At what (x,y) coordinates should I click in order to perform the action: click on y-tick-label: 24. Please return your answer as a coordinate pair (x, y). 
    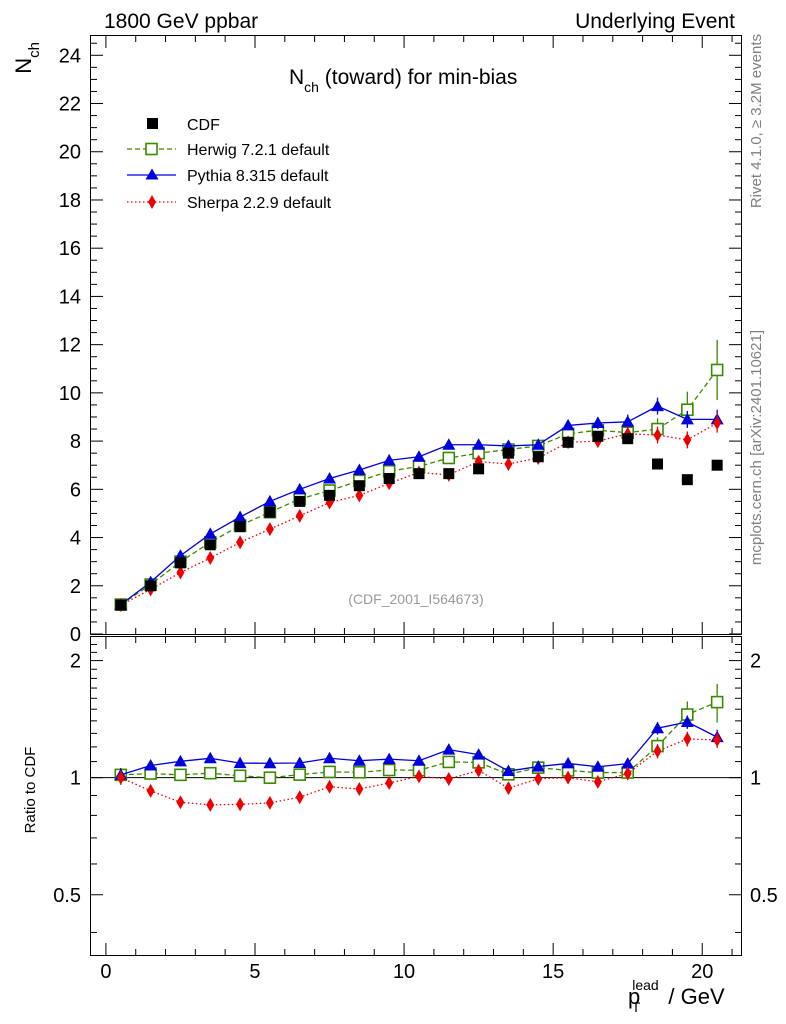
    Looking at the image, I should click on (70, 56).